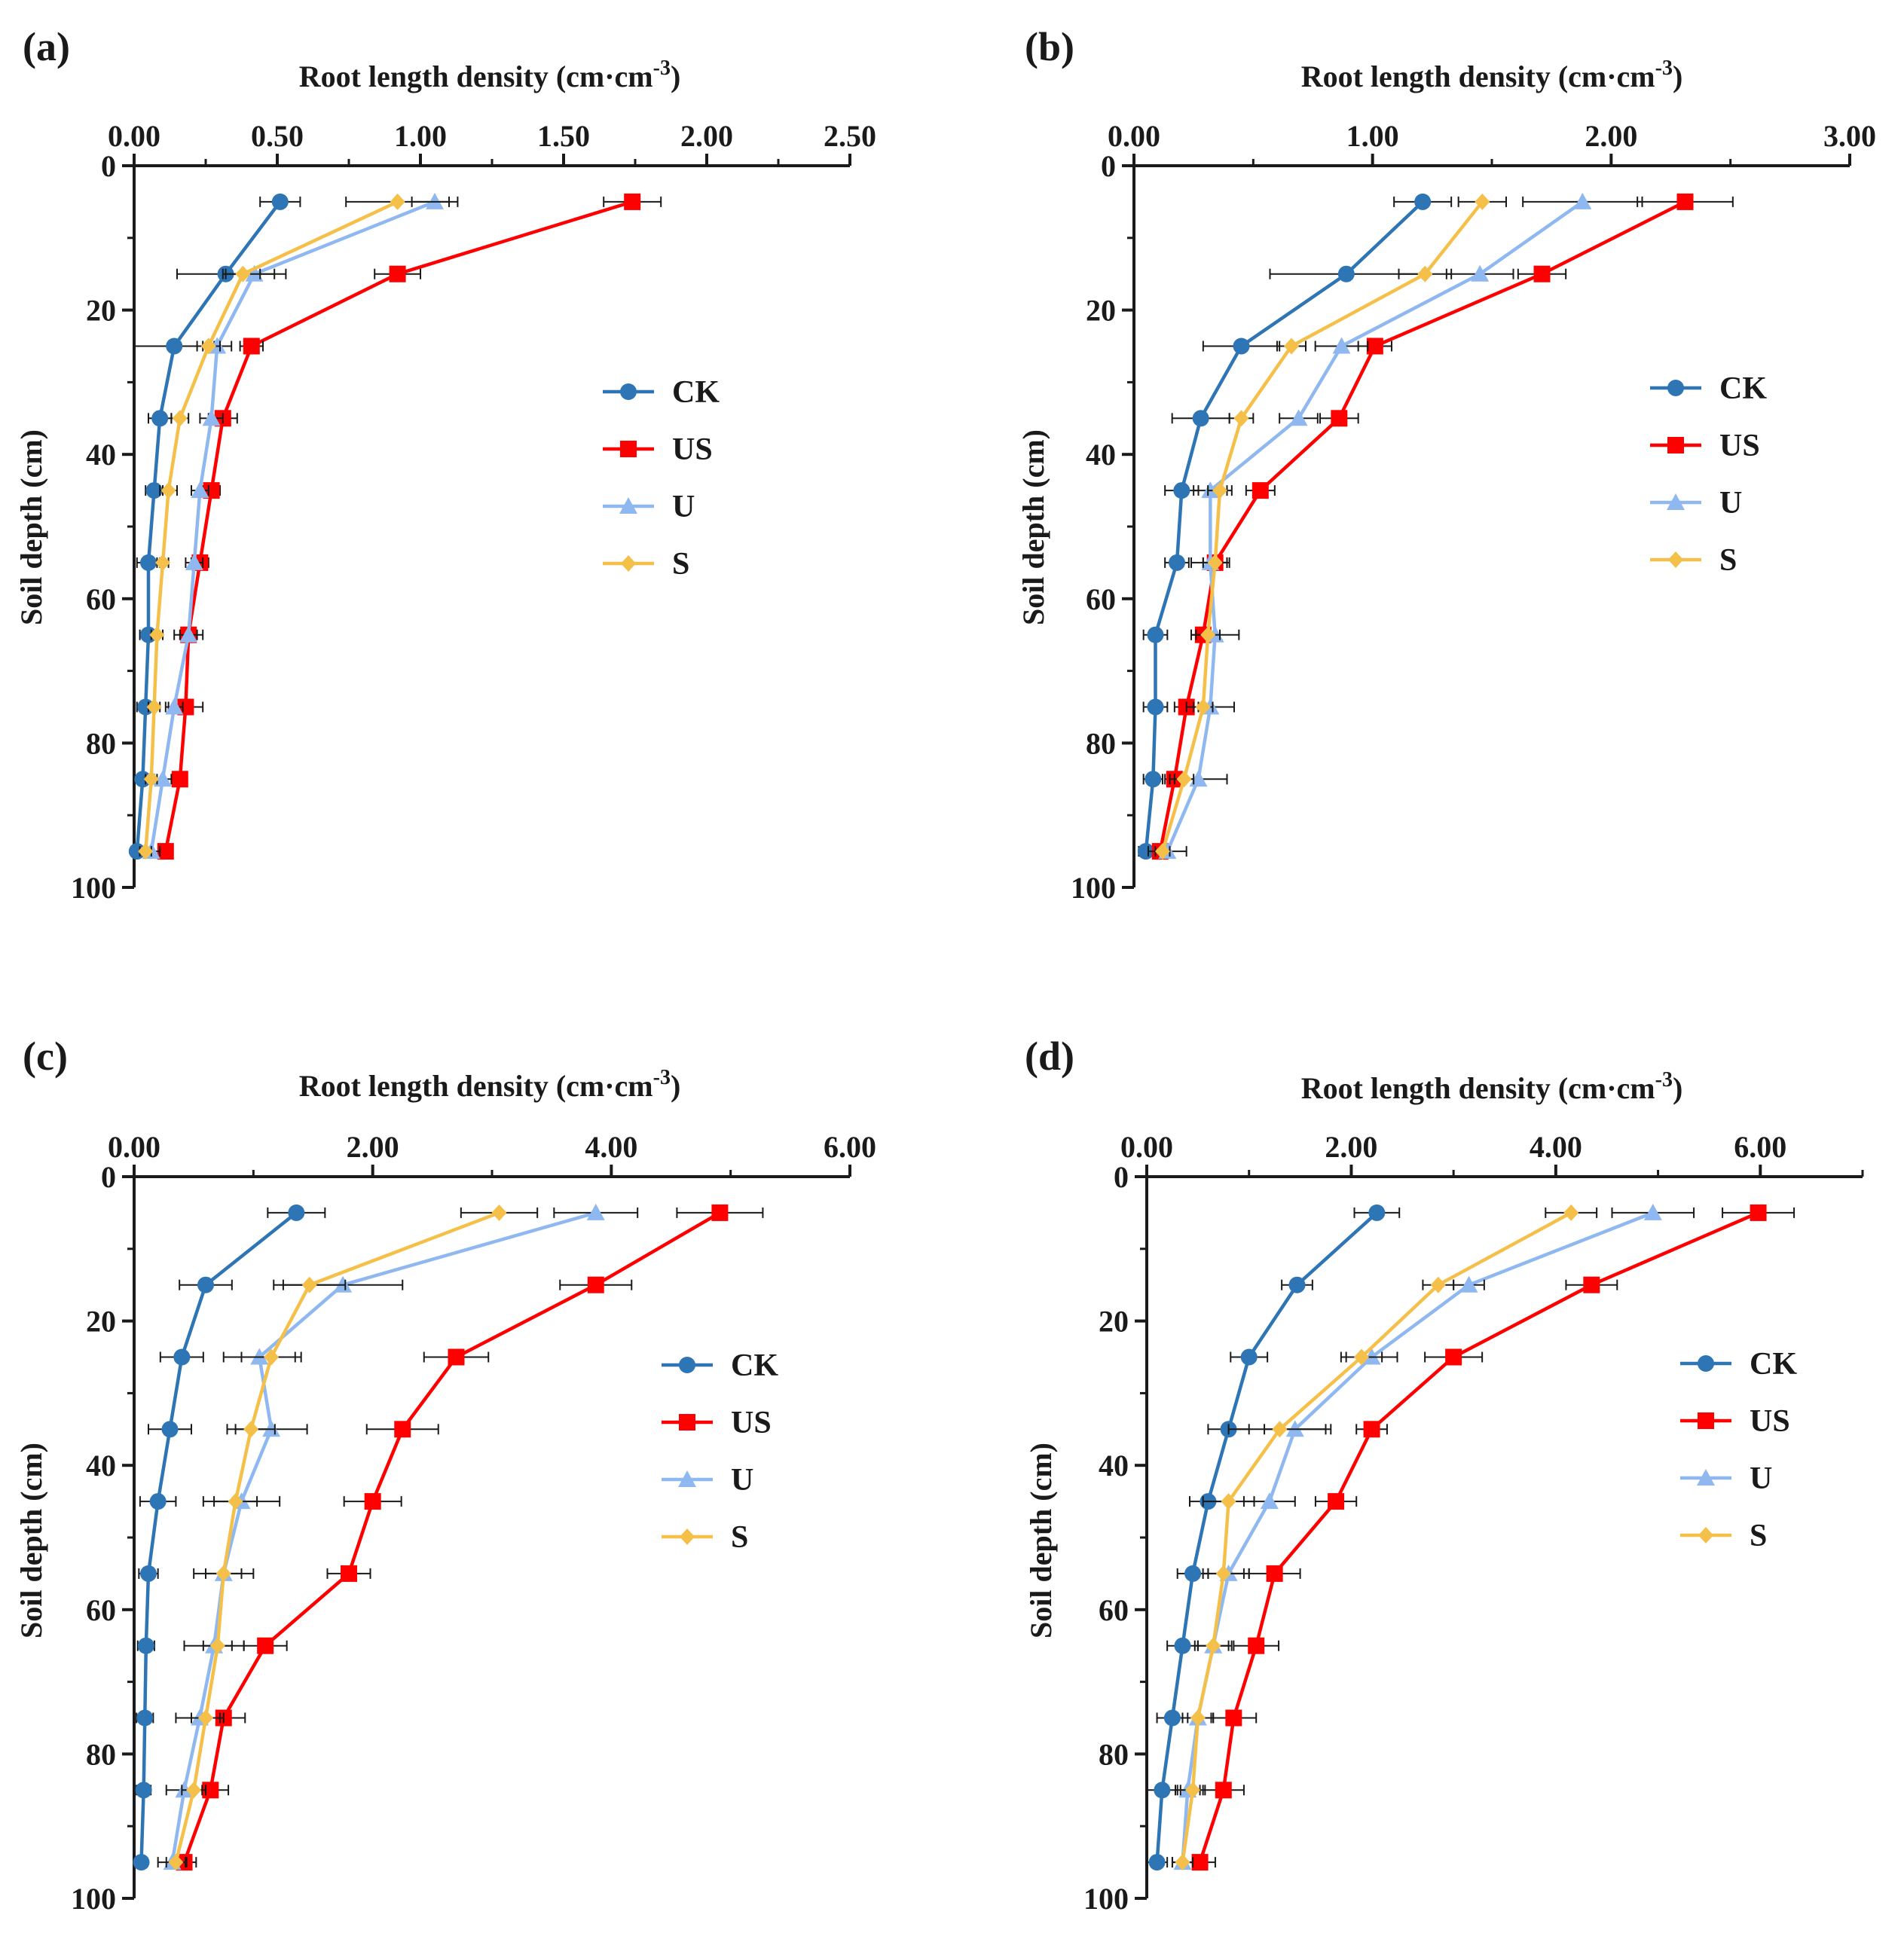 The width and height of the screenshot is (1904, 1936). Describe the element at coordinates (1760, 1147) in the screenshot. I see `x-tick-label: 6.00` at that location.